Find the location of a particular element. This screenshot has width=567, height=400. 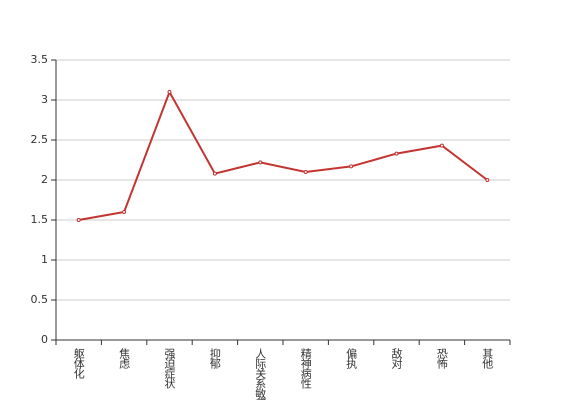

y-tick-label: 2.5 is located at coordinates (40, 139).